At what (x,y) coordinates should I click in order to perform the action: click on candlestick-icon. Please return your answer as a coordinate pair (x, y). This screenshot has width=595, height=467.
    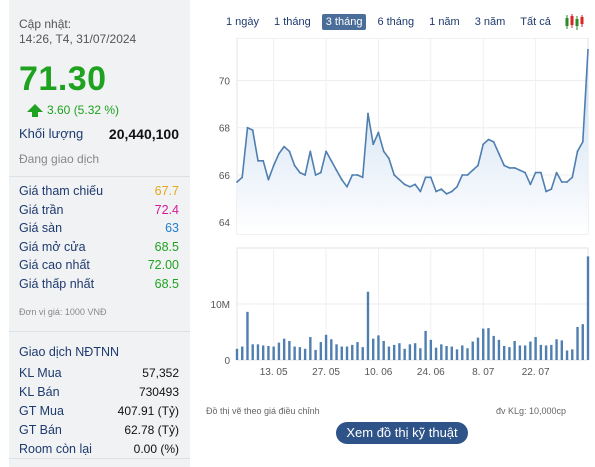
    Looking at the image, I should click on (574, 22).